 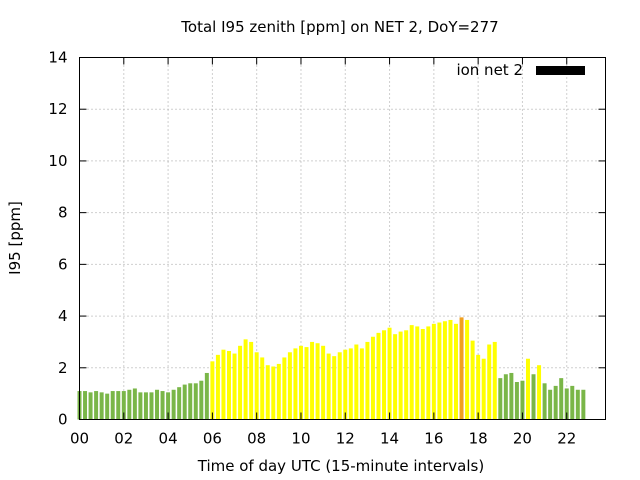 What do you see at coordinates (522, 439) in the screenshot?
I see `x-tick-label: 20` at bounding box center [522, 439].